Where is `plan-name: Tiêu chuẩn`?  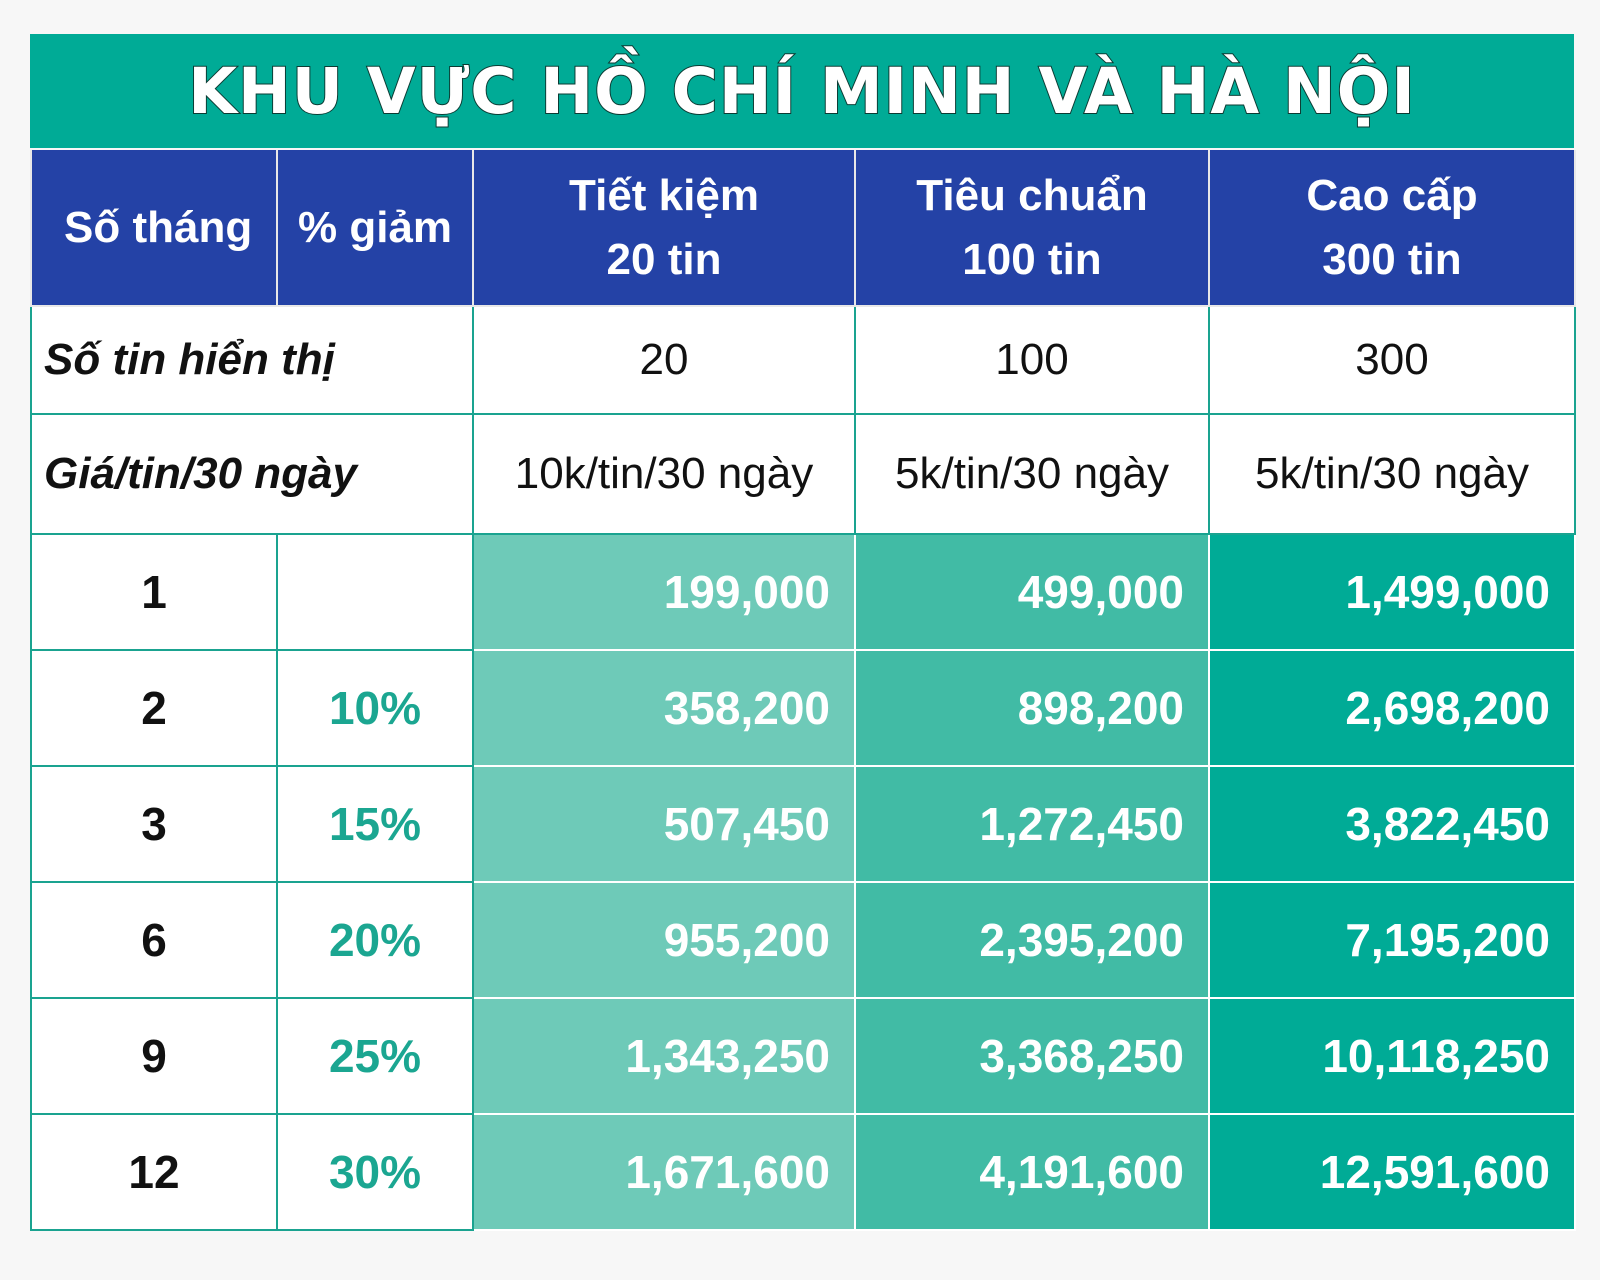 plan-name: Tiêu chuẩn is located at coordinates (1032, 195).